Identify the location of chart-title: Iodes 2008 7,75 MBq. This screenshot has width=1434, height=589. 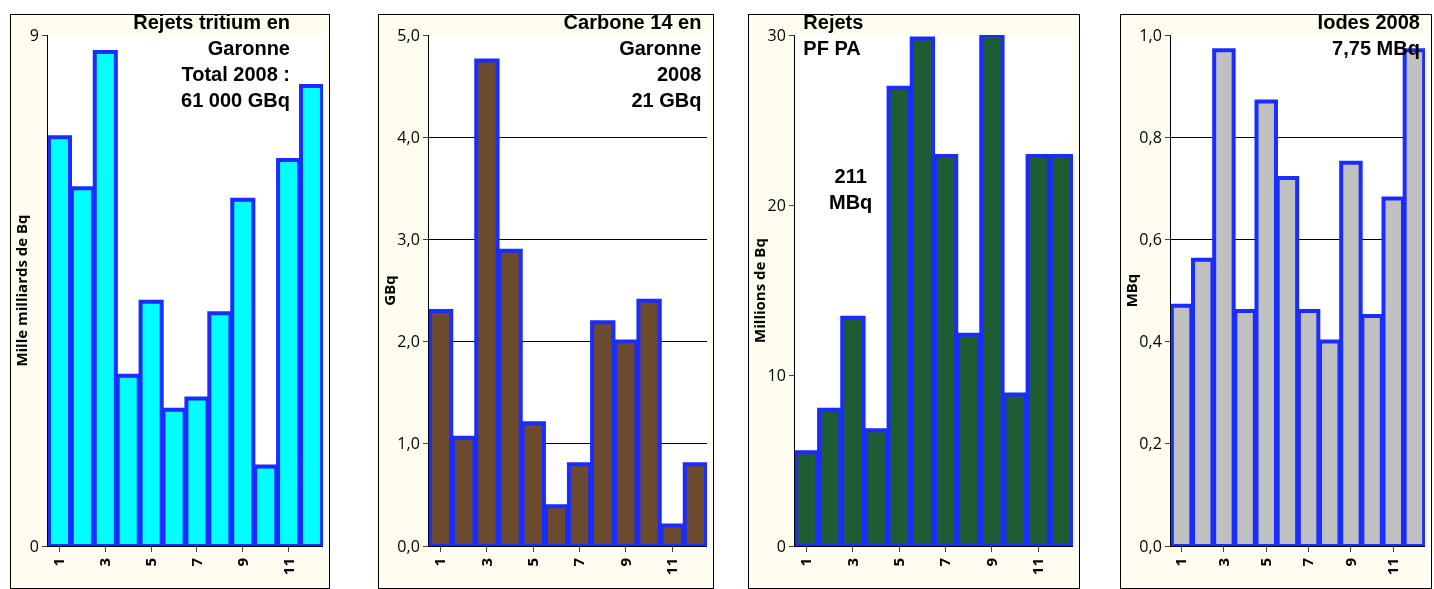
(1368, 35).